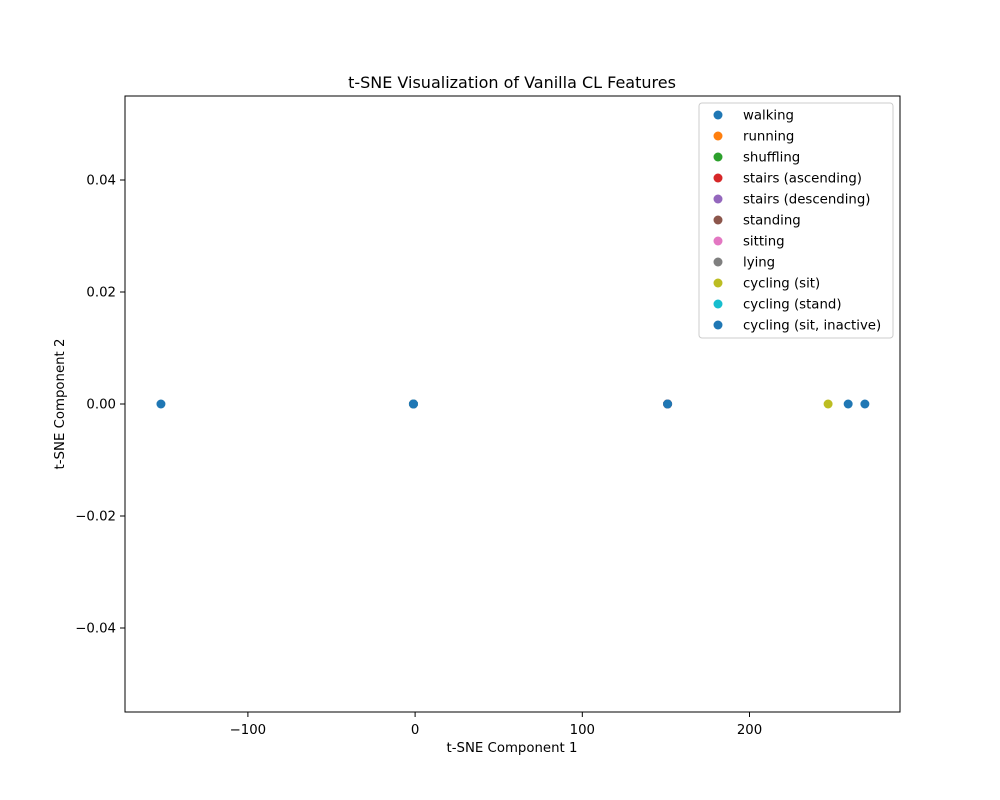 The image size is (1000, 800). What do you see at coordinates (771, 158) in the screenshot?
I see `legend-label: shuffling` at bounding box center [771, 158].